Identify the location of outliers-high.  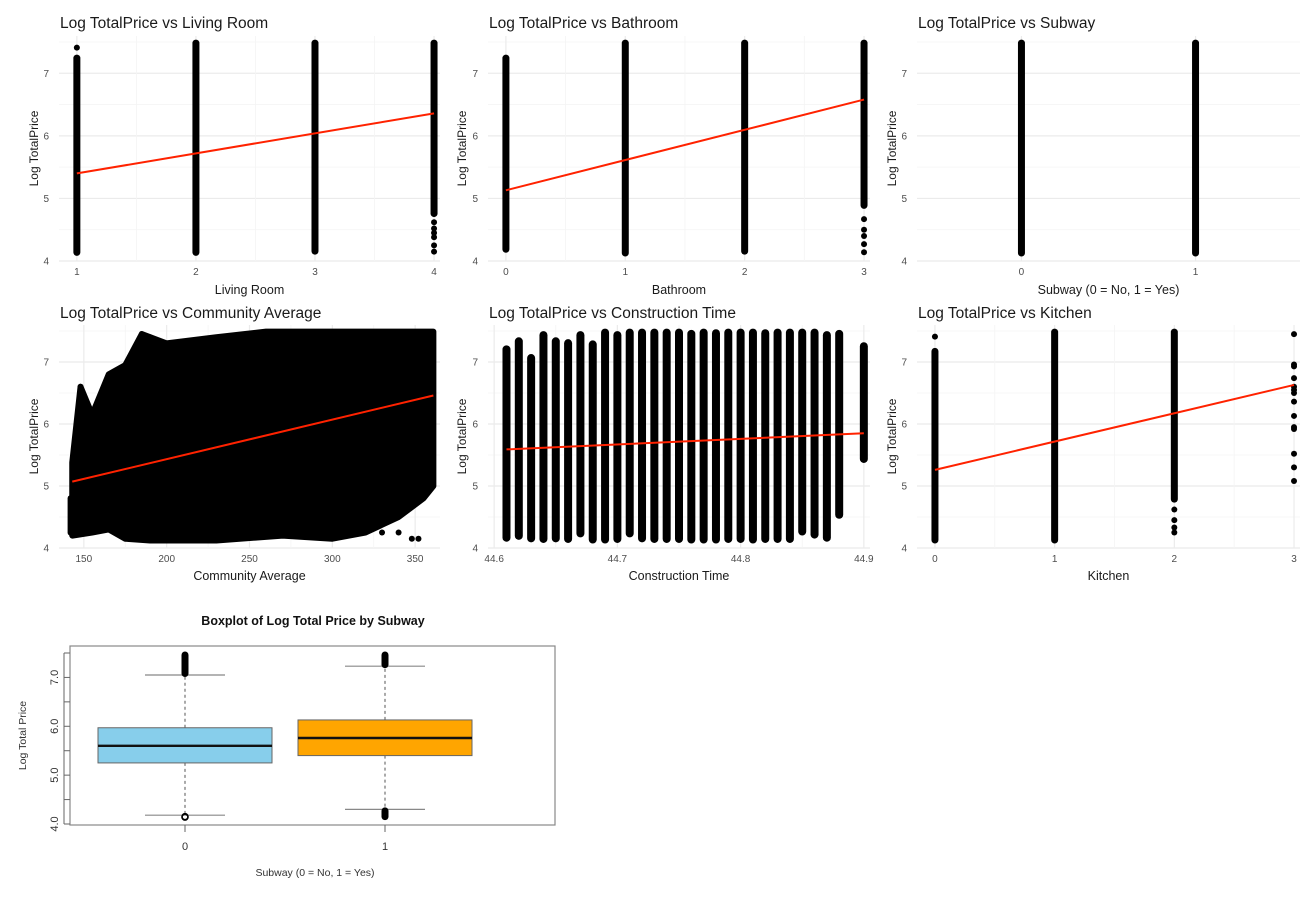
(385, 660).